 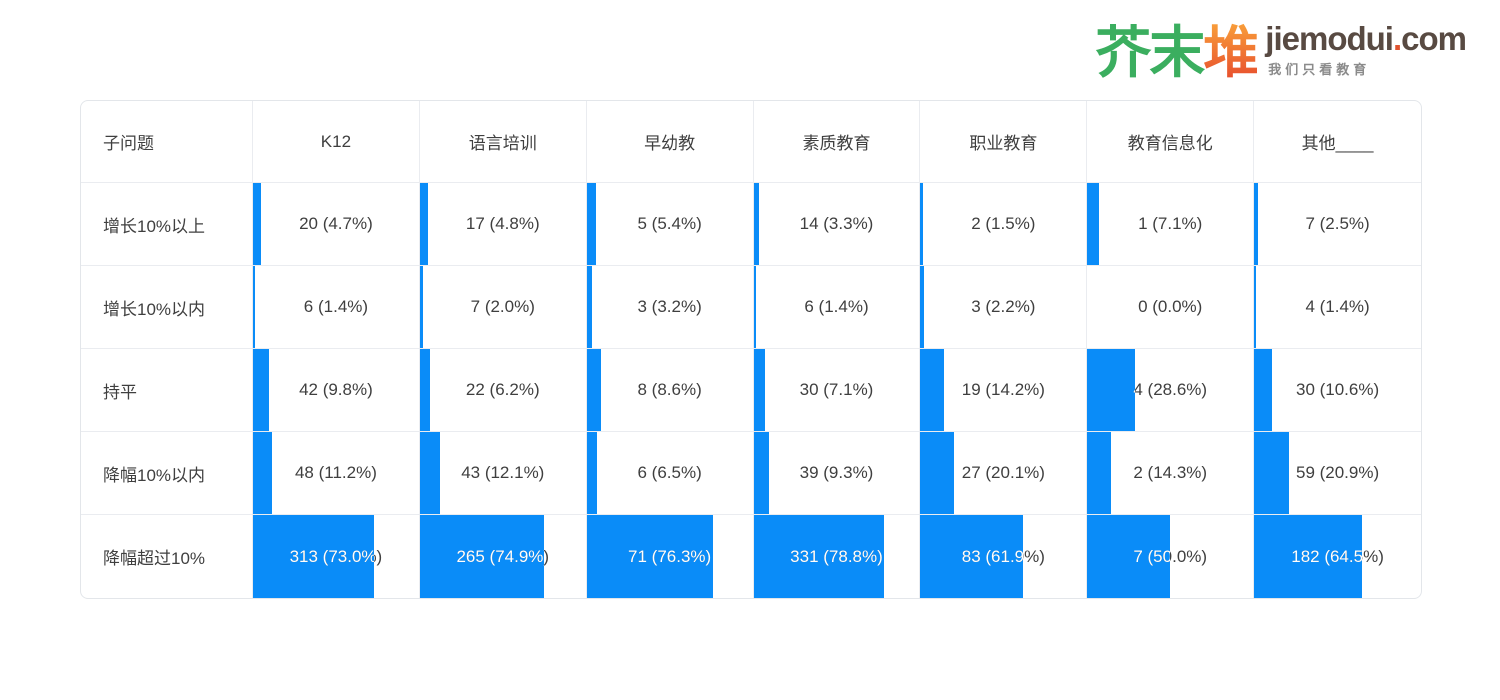 I want to click on cell-value-overlay: 19 (14.2%), so click(x=932, y=390).